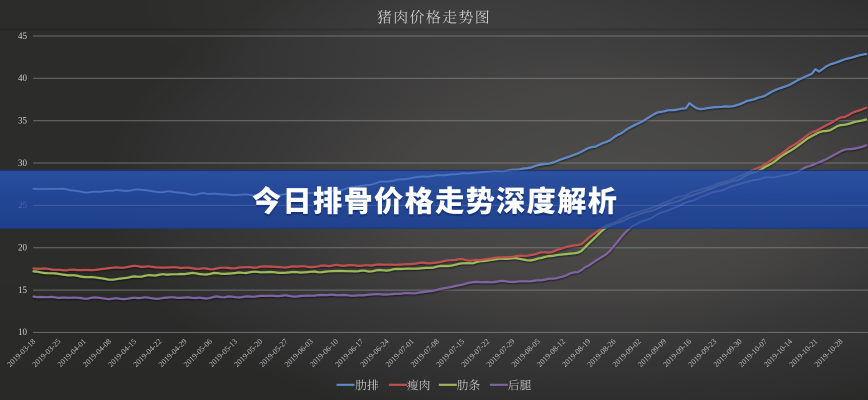  I want to click on svg-text: 10, so click(23, 332).